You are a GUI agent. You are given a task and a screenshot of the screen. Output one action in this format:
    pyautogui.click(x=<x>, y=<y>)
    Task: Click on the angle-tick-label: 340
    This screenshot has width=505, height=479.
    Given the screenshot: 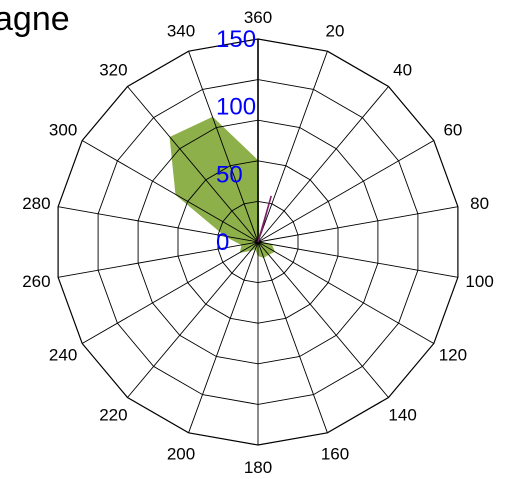 What is the action you would take?
    pyautogui.click(x=181, y=31)
    